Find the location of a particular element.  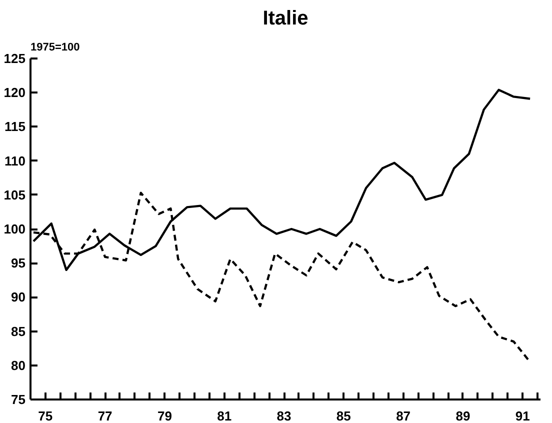

x-tick-label: 91 is located at coordinates (522, 415).